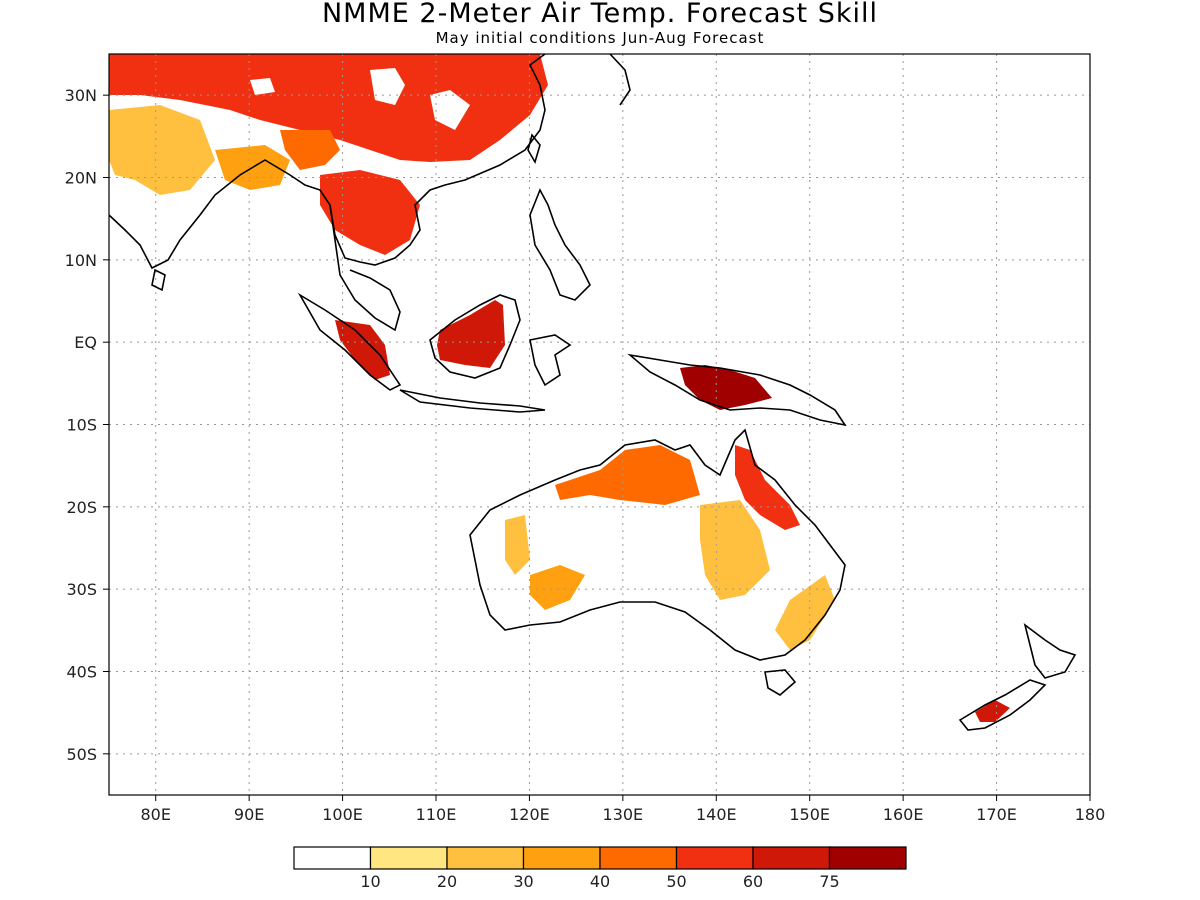 This screenshot has width=1200, height=900. I want to click on colorbar-label: 60, so click(753, 881).